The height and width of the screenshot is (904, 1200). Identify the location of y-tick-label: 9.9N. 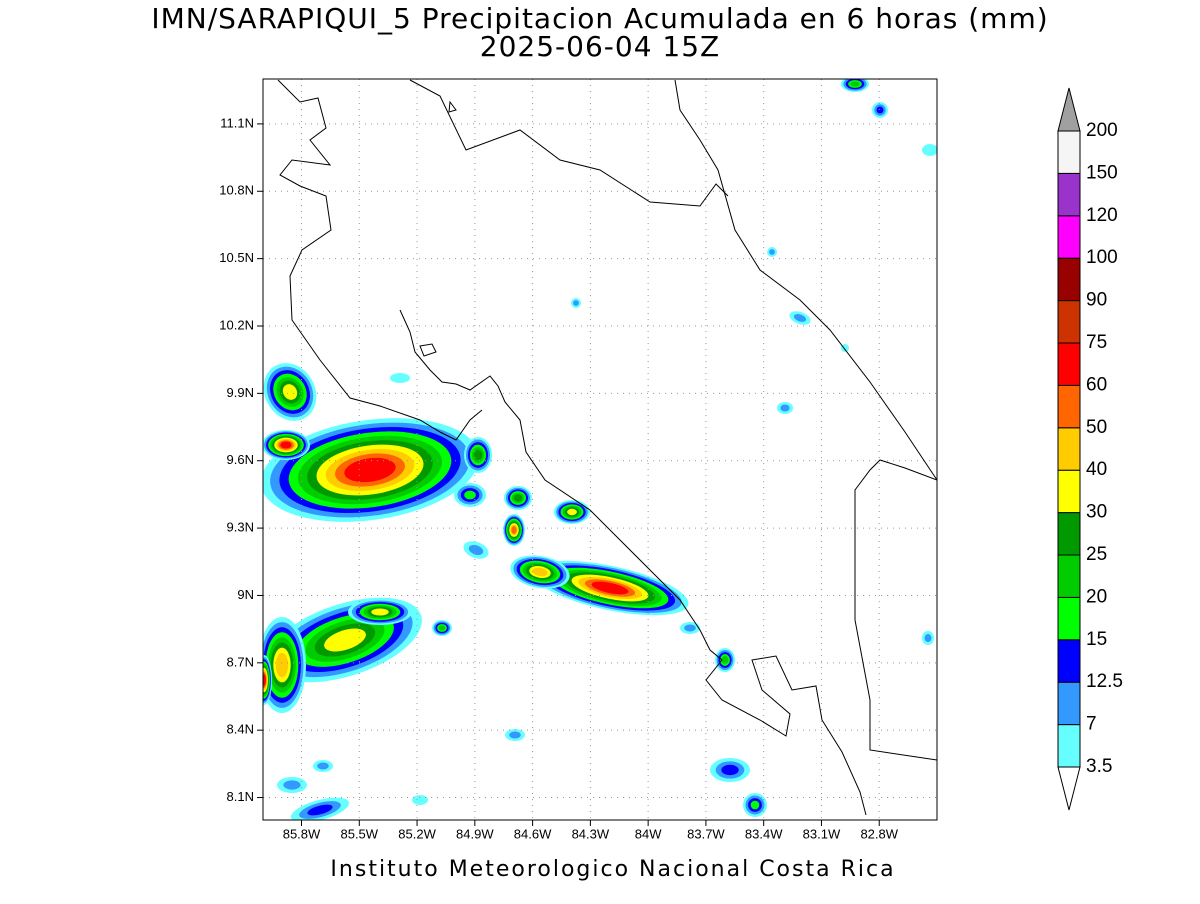
(240, 392).